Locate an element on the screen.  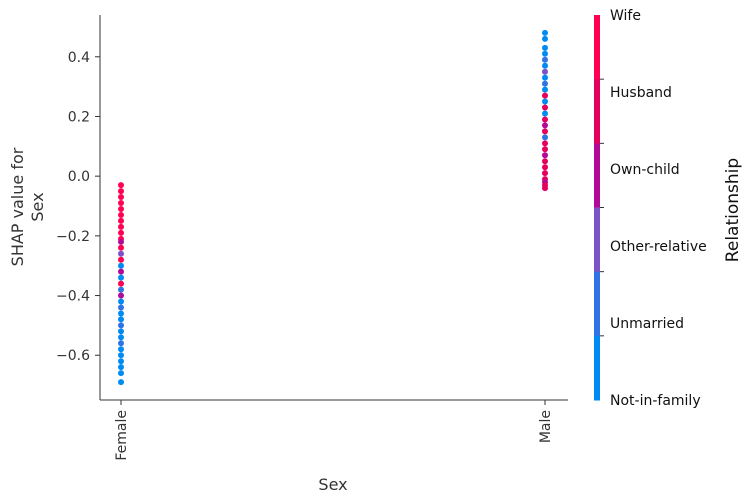
y-axis-title-line-1: SHAP value for is located at coordinates (17, 206).